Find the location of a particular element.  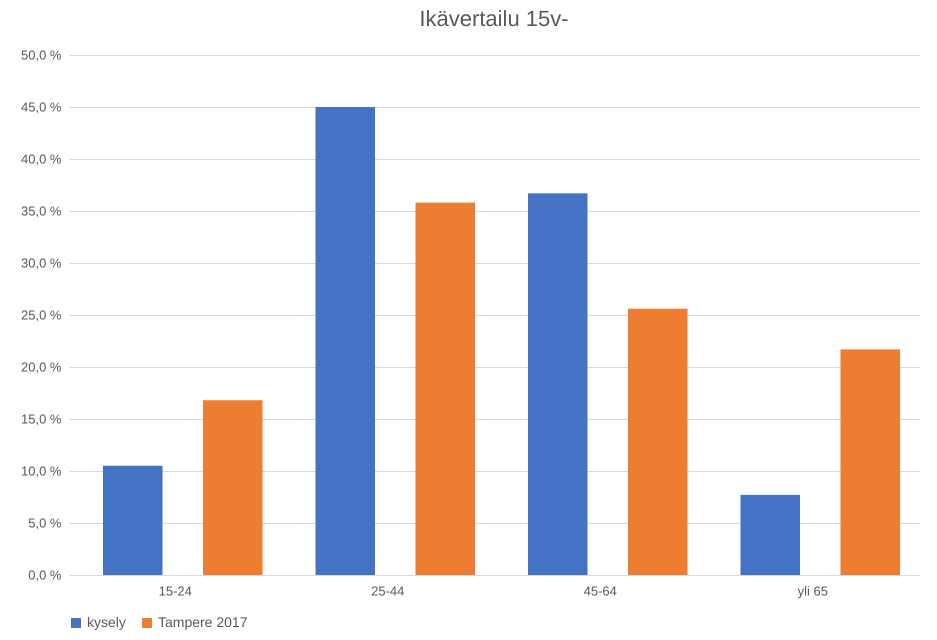

y-tick-label: 20,0 % is located at coordinates (41, 367).